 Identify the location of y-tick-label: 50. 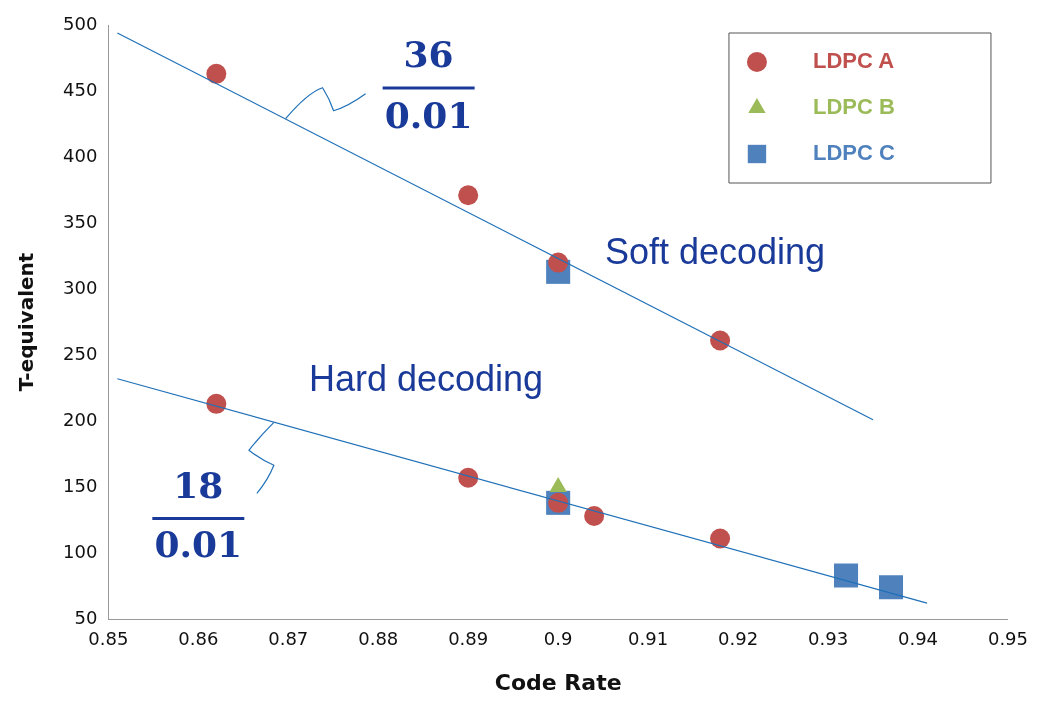
(86, 617).